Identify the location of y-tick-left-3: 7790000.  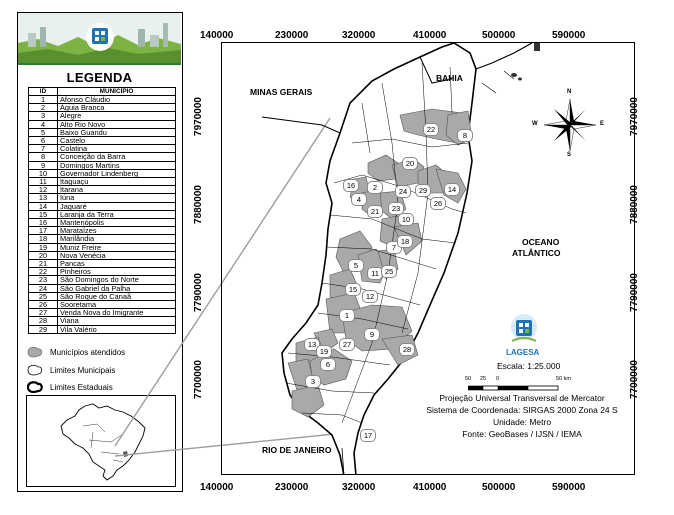
(198, 292).